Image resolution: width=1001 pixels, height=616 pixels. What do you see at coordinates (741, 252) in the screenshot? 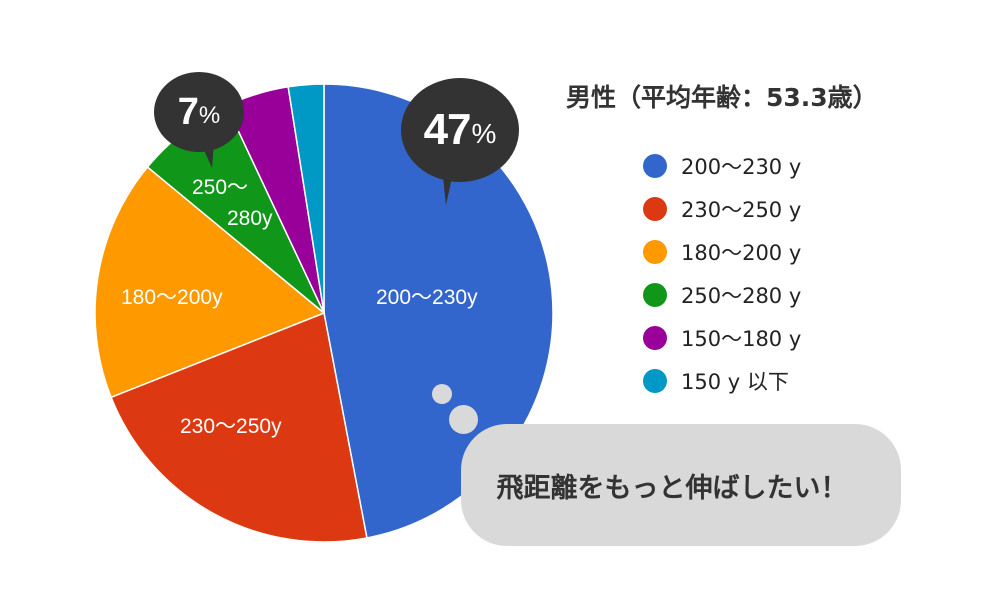
I see `legend-label: 180〜200 y` at bounding box center [741, 252].